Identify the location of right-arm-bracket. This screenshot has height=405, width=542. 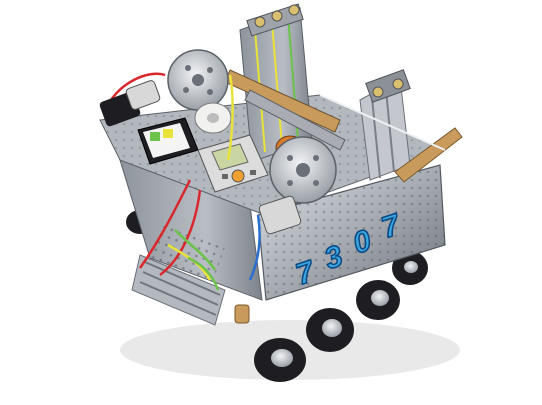
(428, 155).